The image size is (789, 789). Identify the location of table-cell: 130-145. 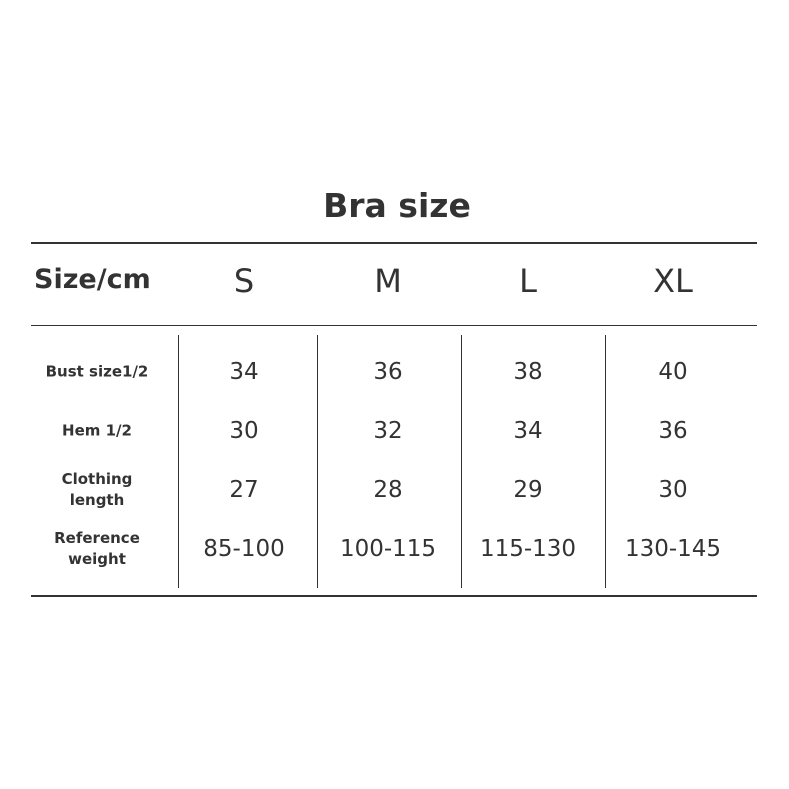
(673, 549).